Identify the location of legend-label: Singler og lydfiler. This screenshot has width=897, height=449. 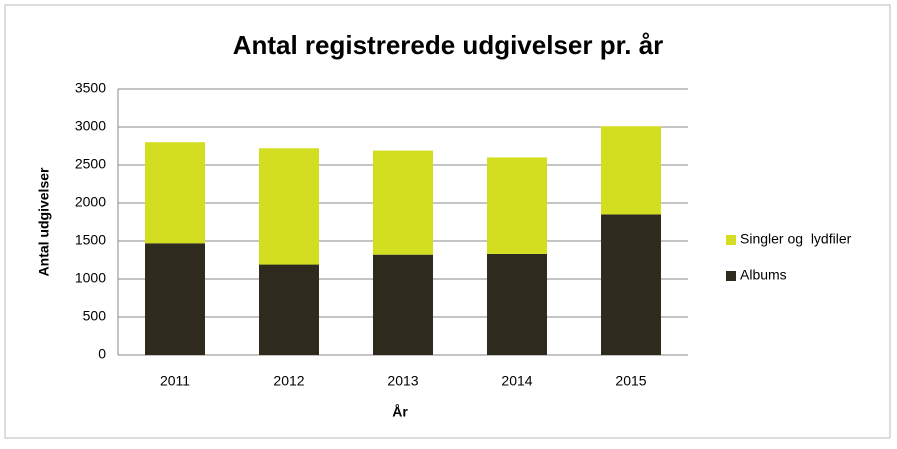
(796, 239).